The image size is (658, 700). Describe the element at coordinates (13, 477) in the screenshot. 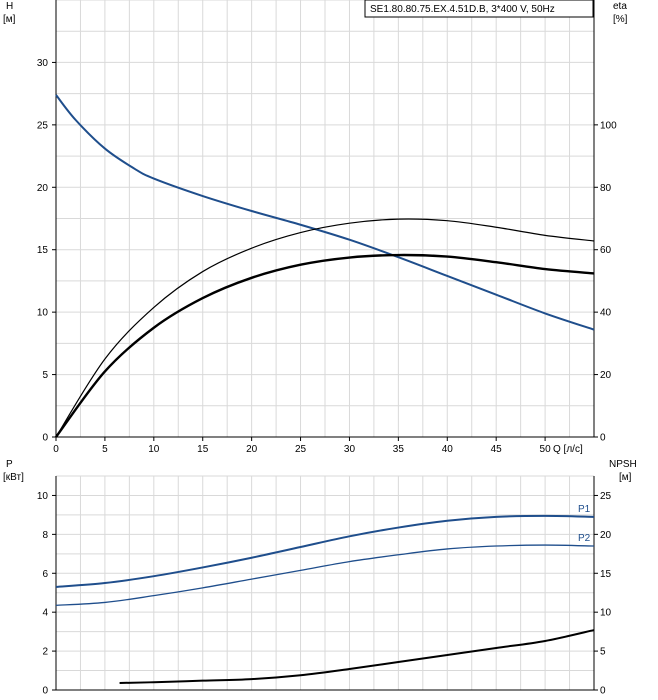

I see `bottom-left-axis-unit: [кВт]` at that location.